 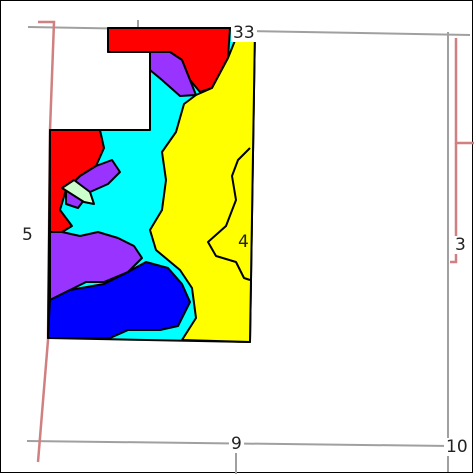 I want to click on soil-unit-blue, so click(x=119, y=300).